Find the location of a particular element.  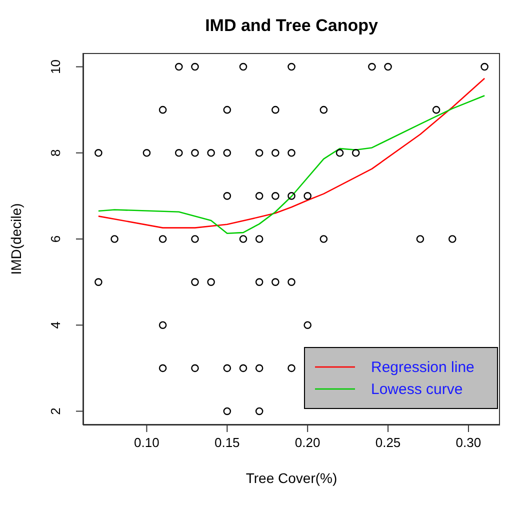

y-tick-label: 4 is located at coordinates (55, 325).